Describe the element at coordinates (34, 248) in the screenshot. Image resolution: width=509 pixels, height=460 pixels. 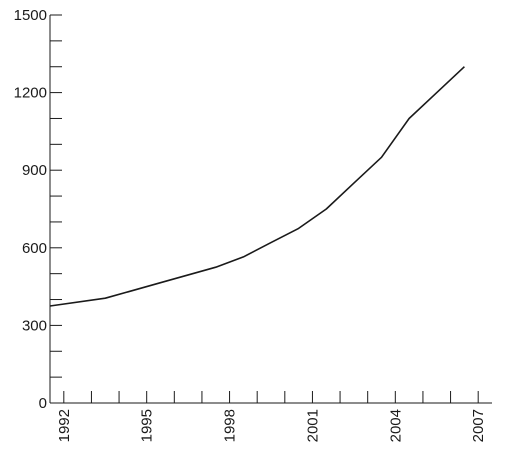
I see `y-tick-label: 600` at that location.